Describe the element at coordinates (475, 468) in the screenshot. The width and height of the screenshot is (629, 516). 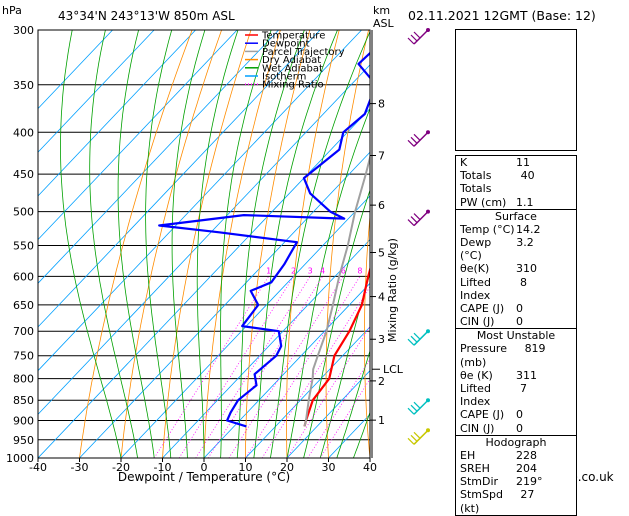
I see `table-row-label: SREH` at that location.